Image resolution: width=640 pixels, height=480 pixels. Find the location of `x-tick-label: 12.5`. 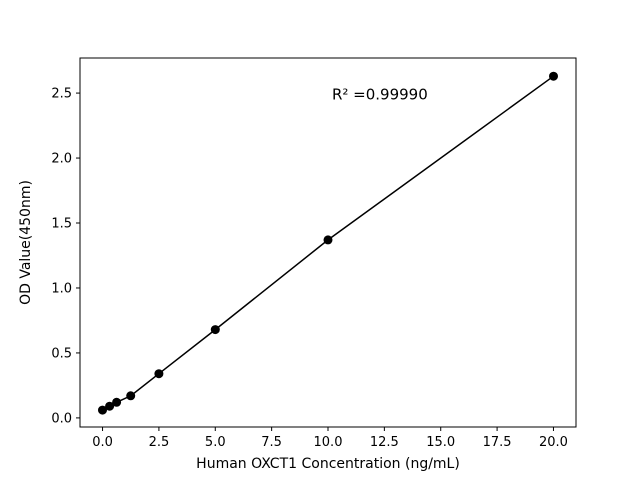

x-tick-label: 12.5 is located at coordinates (384, 442).